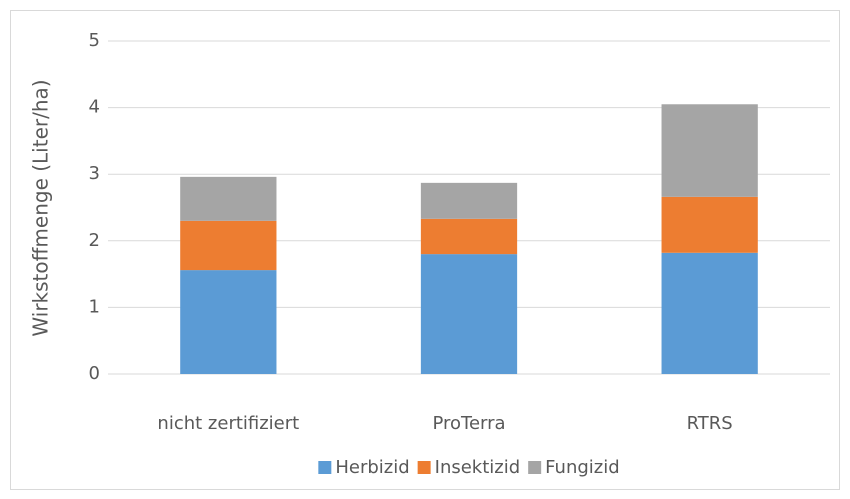 The width and height of the screenshot is (850, 499). I want to click on legend-label: Herbizid, so click(372, 467).